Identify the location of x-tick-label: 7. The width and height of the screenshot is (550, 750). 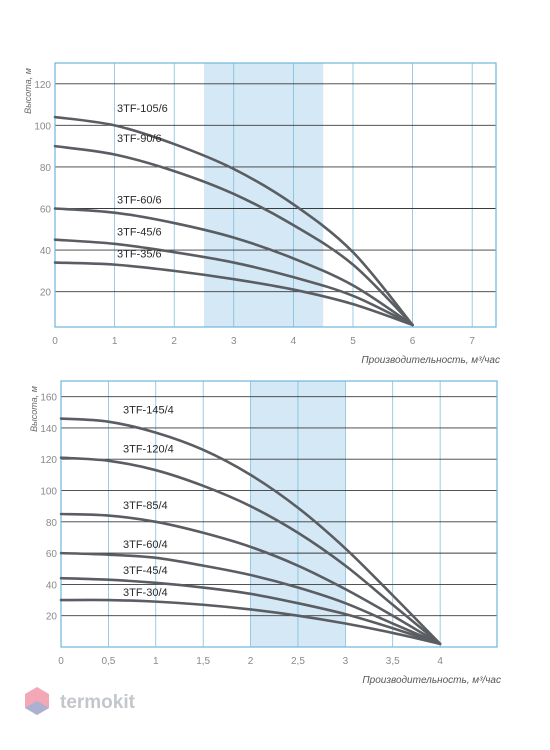
(472, 341).